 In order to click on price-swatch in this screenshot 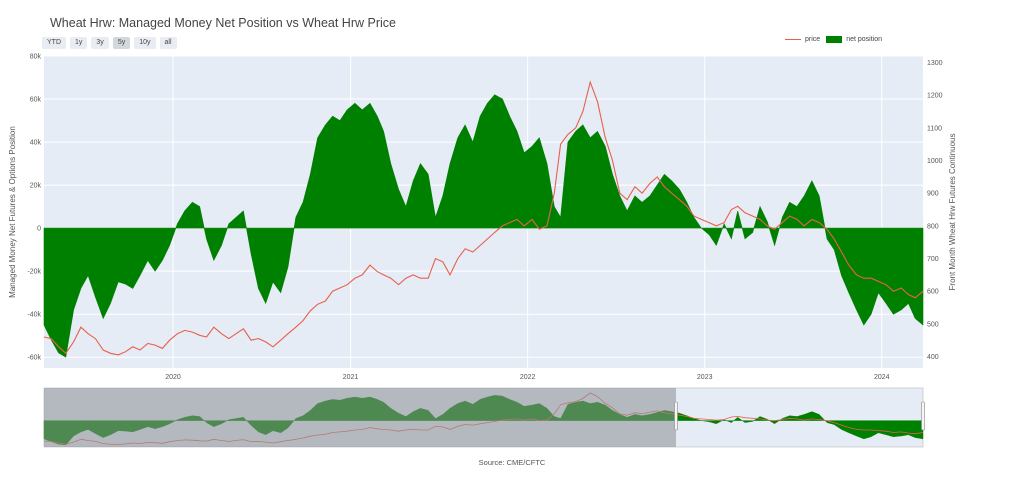, I will do `click(793, 39)`.